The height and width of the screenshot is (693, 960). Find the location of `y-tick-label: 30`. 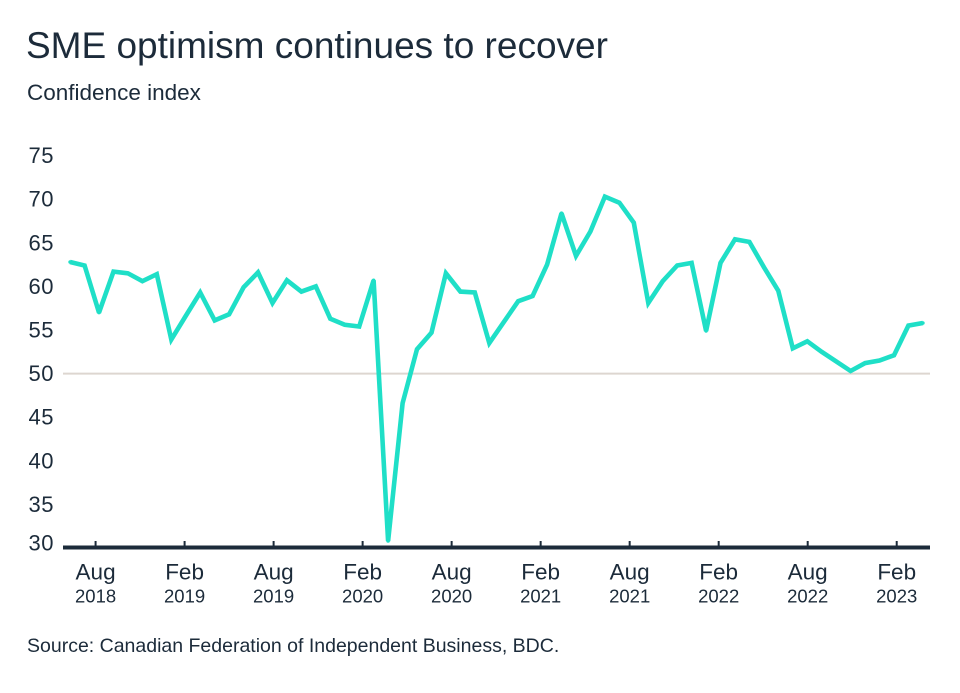

y-tick-label: 30 is located at coordinates (41, 543).